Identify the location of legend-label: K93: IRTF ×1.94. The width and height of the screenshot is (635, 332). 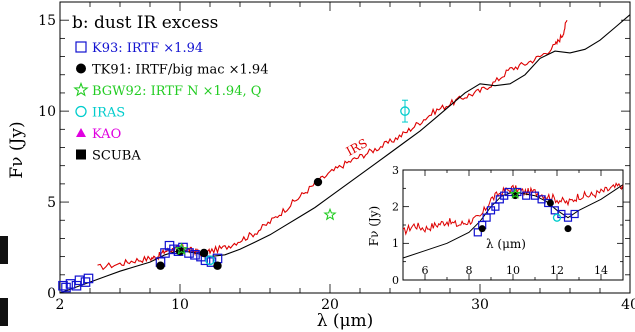
(147, 48).